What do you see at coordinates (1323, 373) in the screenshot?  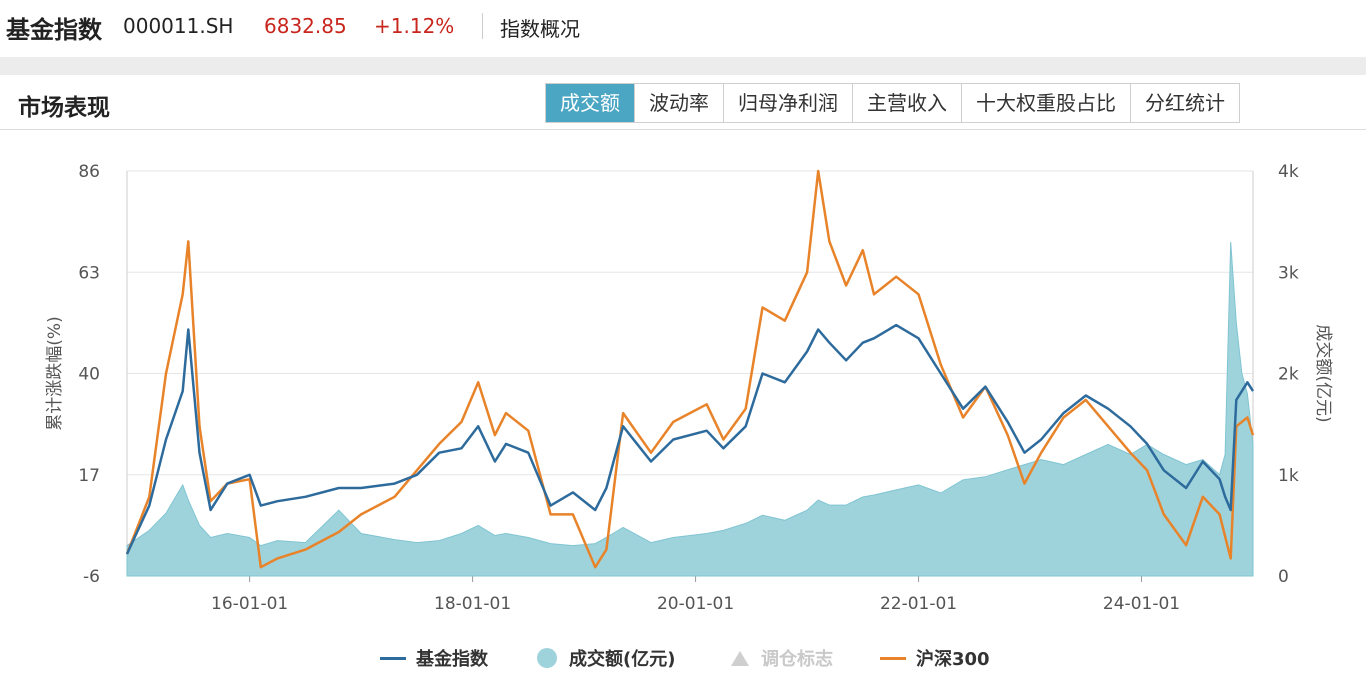 I see `right-axis-title: 成交额(亿元)` at bounding box center [1323, 373].